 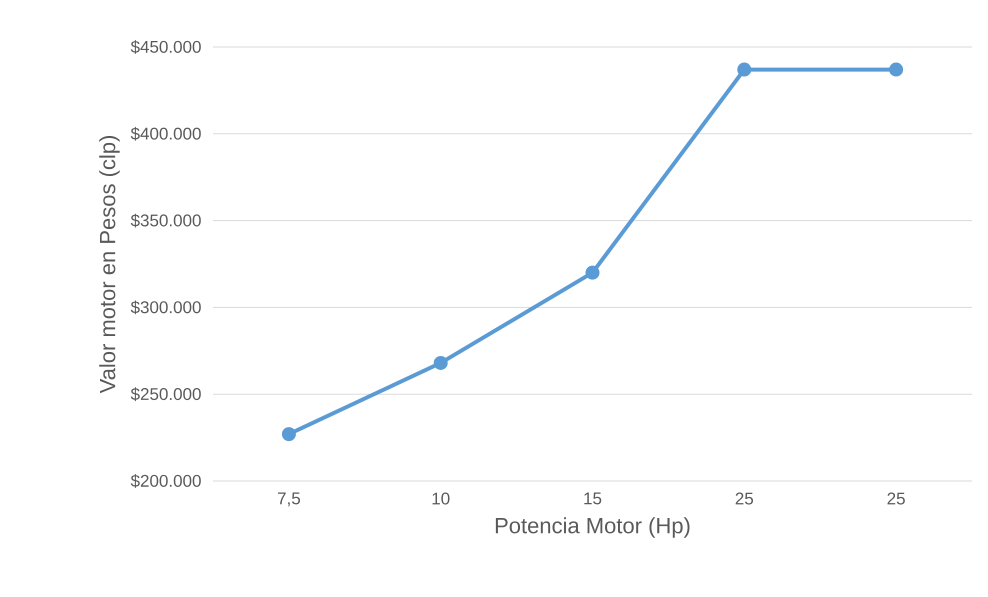 I want to click on x-tick-label: 10, so click(x=441, y=498).